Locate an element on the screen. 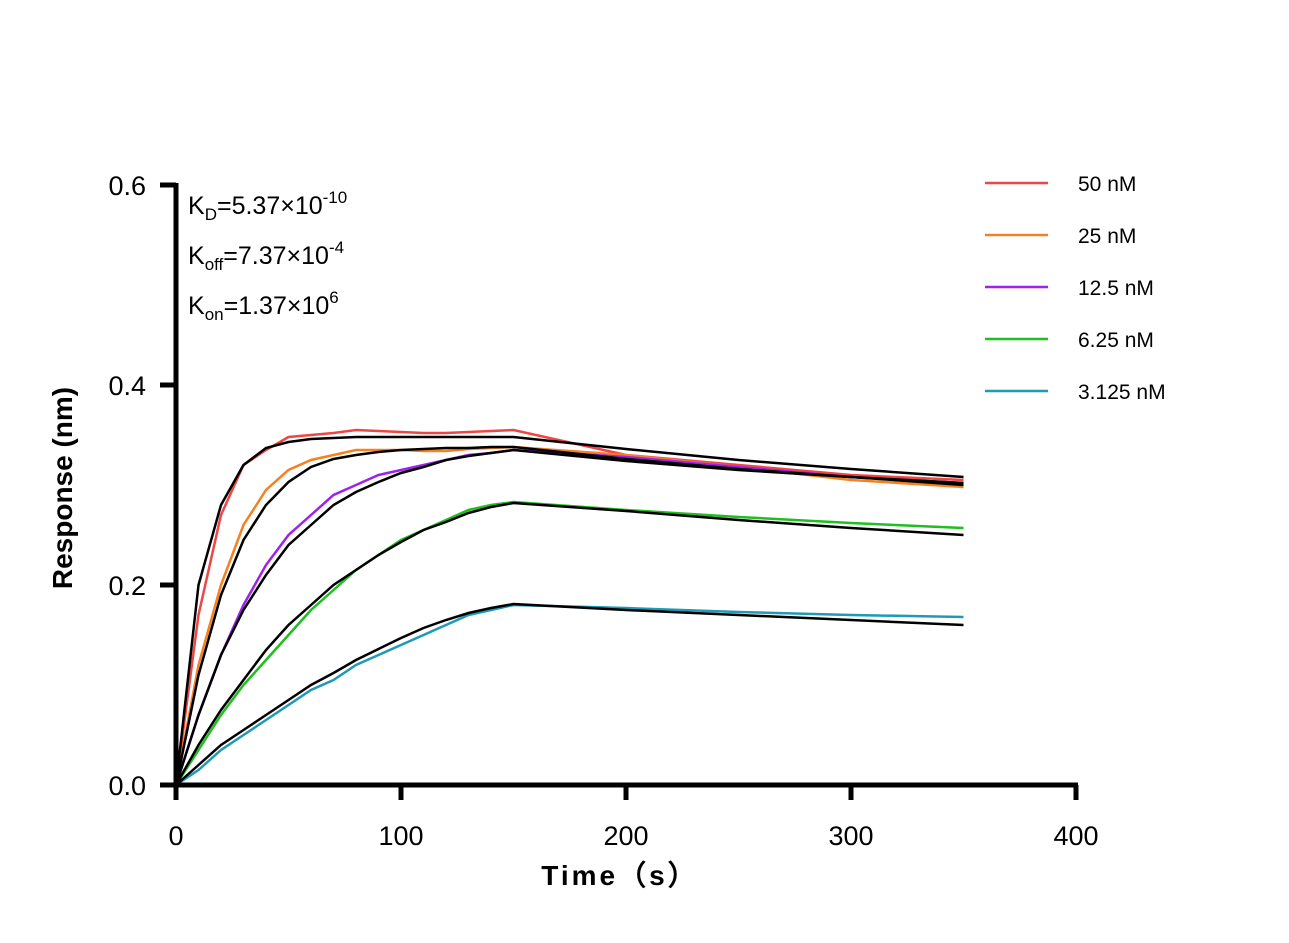  legend-label: 3.125 nM is located at coordinates (1122, 392).